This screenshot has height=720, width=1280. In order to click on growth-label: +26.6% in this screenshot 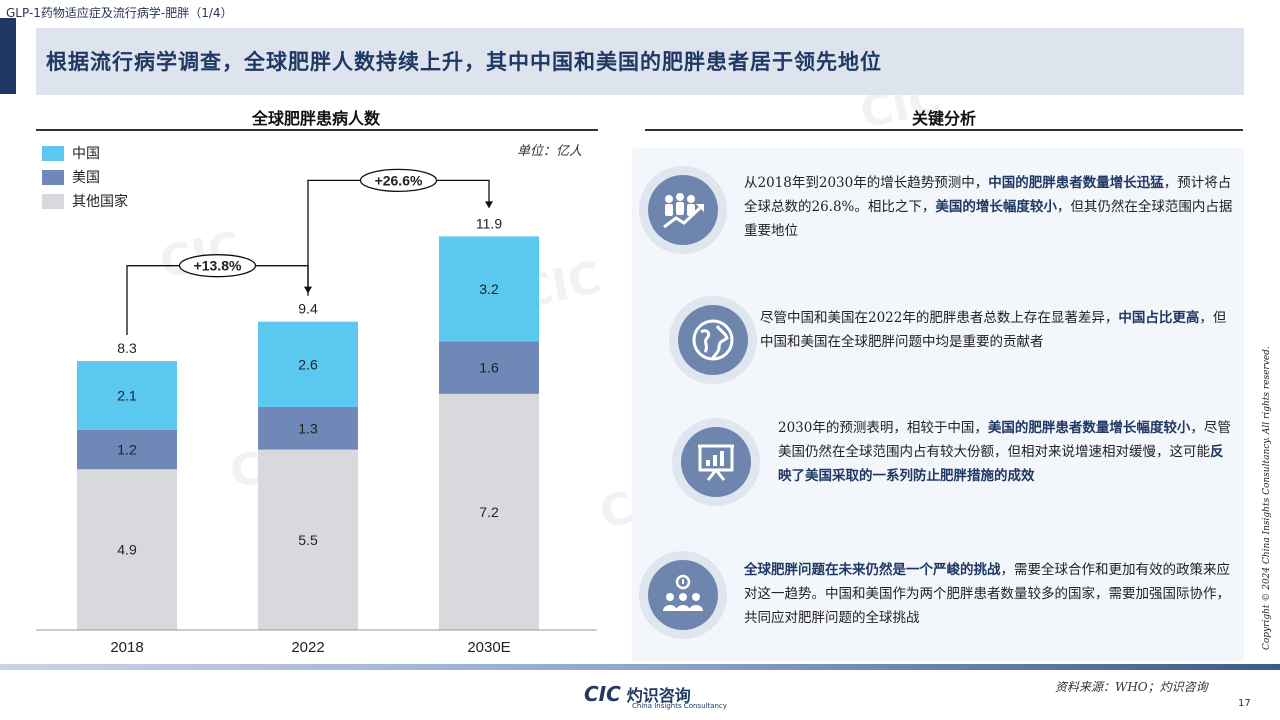, I will do `click(399, 180)`.